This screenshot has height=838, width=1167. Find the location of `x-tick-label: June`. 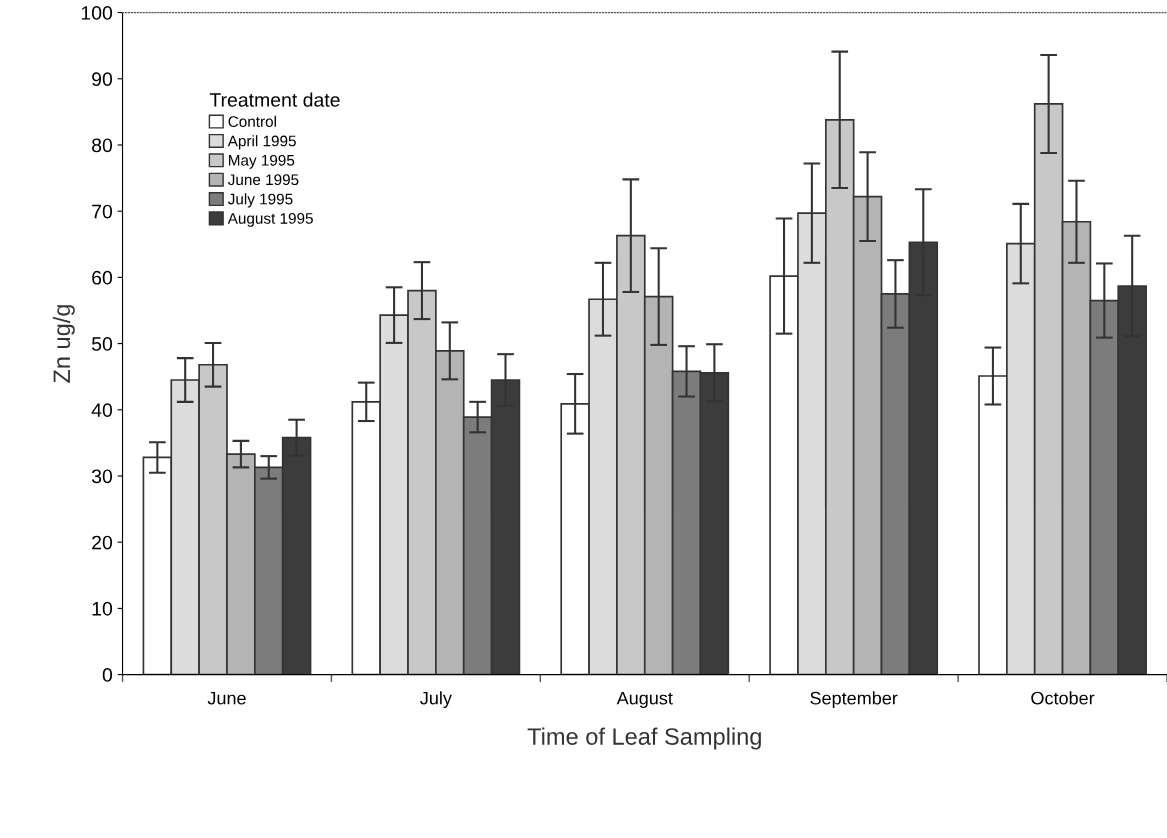

x-tick-label: June is located at coordinates (226, 698).